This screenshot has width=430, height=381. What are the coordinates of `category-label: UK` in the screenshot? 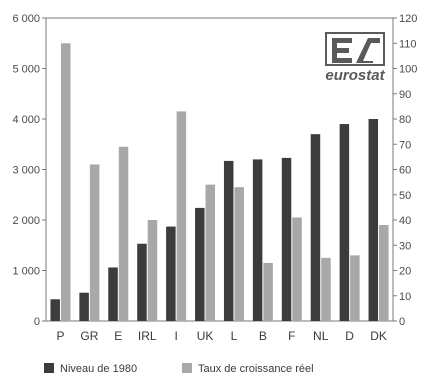 It's located at (205, 336).